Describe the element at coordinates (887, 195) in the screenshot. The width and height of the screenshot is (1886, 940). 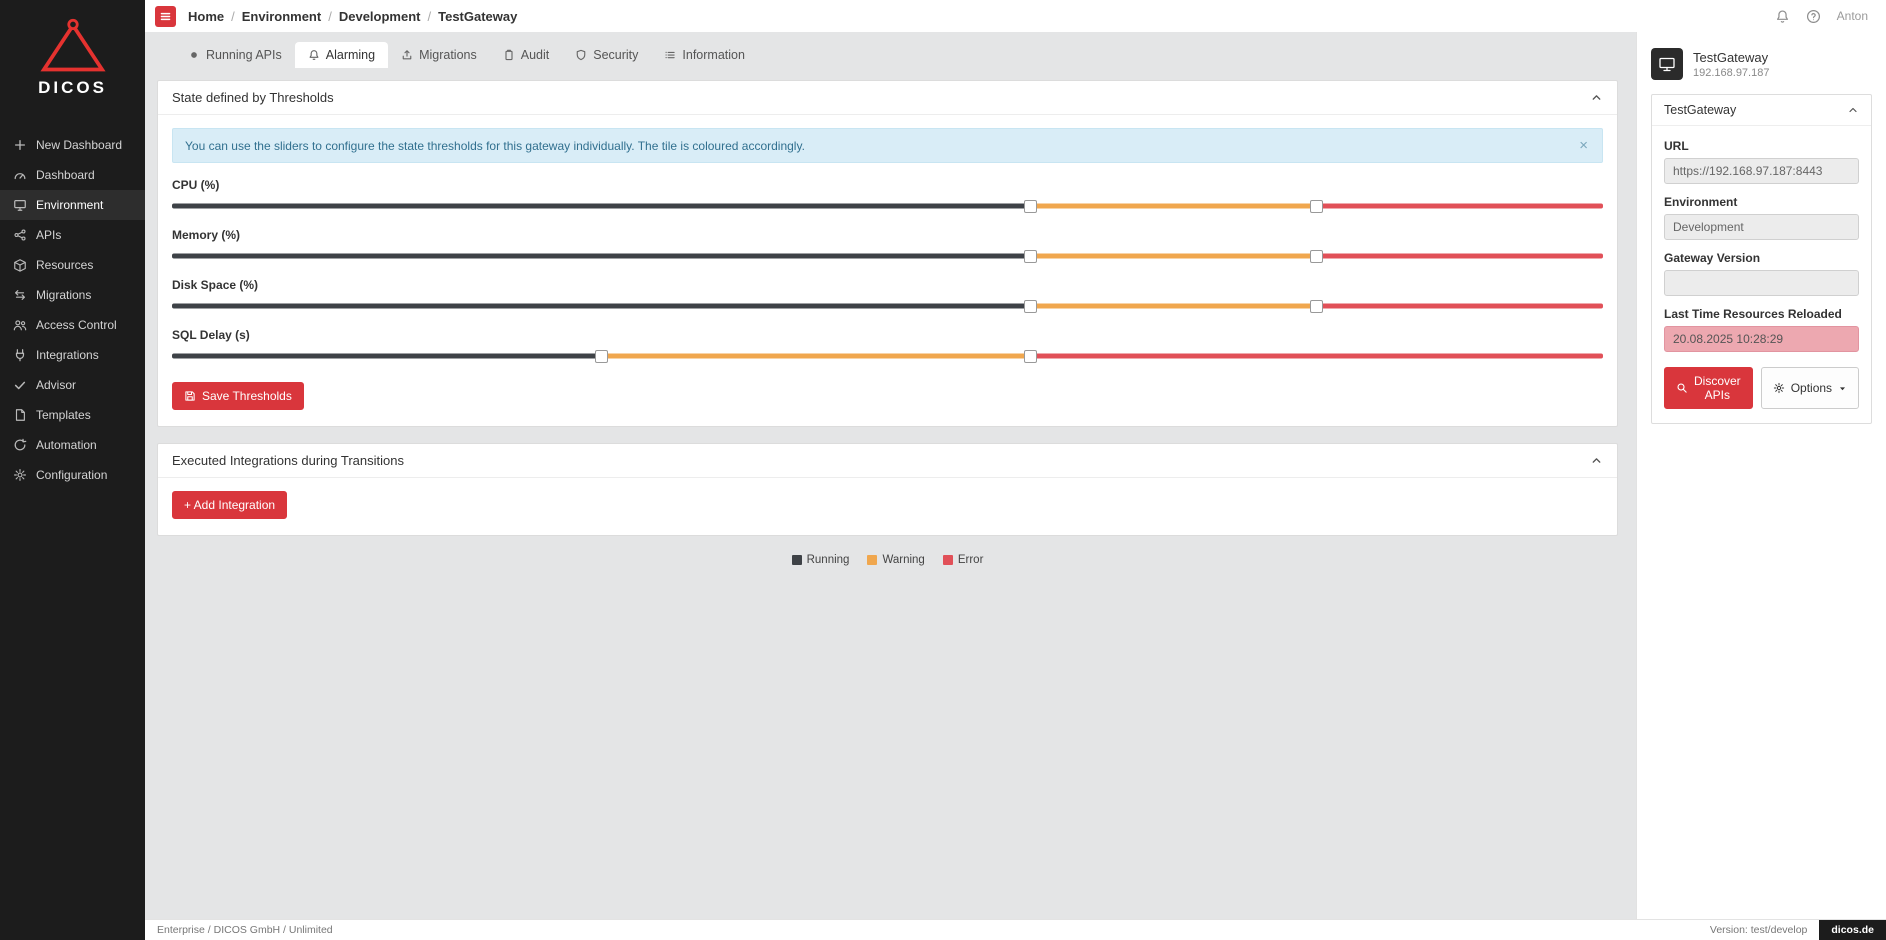
I see `threshold-slider-cpu: CPU (%)` at that location.